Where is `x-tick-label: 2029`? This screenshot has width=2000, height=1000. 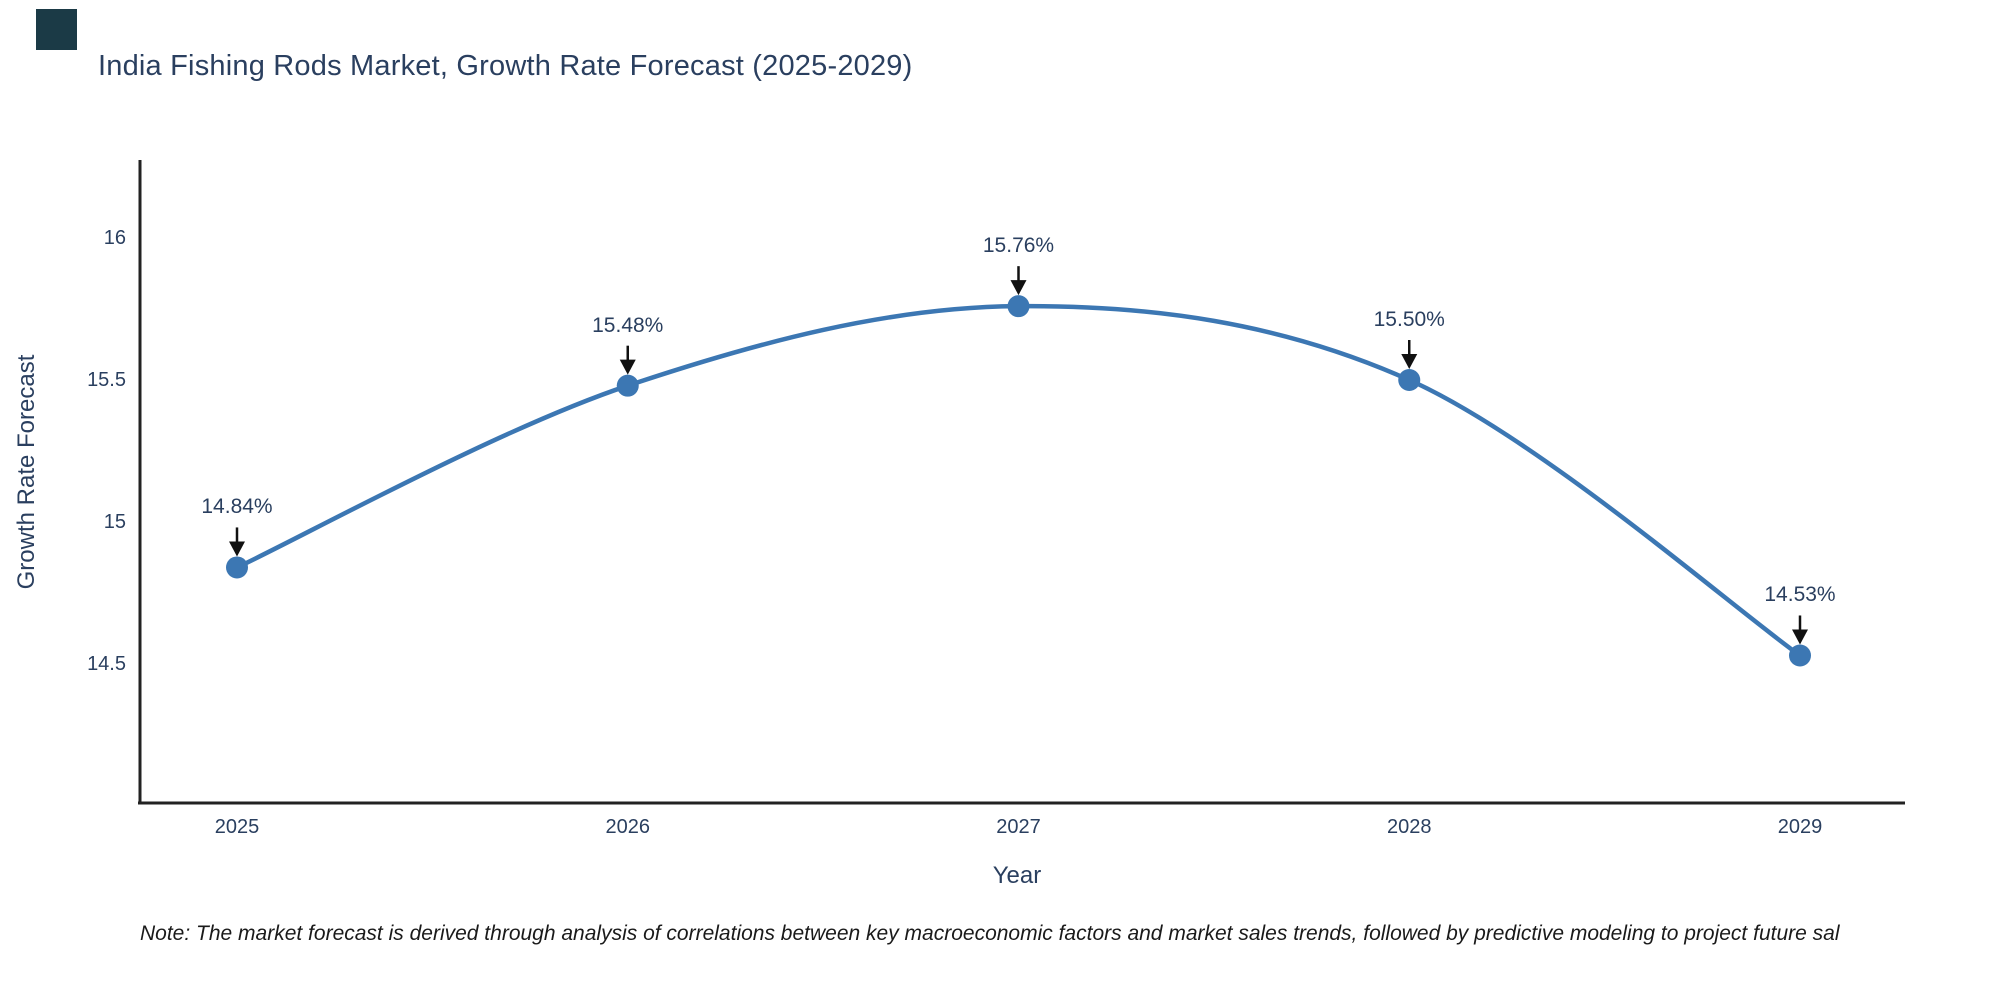
x-tick-label: 2029 is located at coordinates (1800, 827).